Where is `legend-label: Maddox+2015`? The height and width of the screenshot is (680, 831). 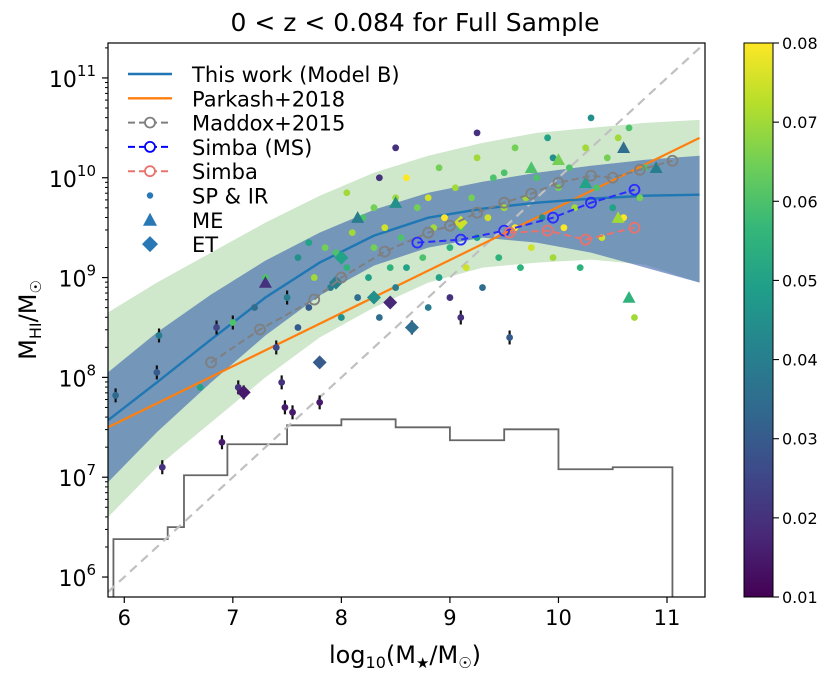
legend-label: Maddox+2015 is located at coordinates (268, 124).